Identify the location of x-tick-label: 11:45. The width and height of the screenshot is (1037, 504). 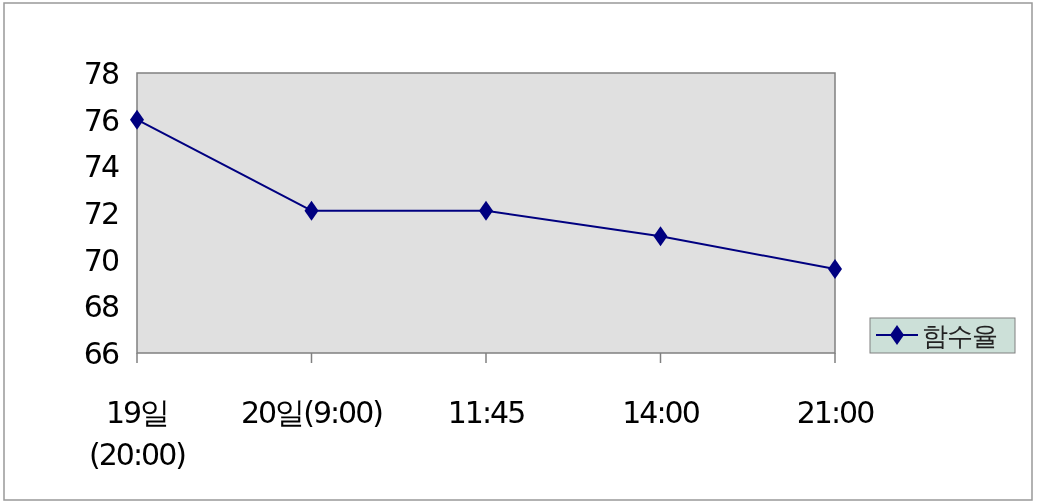
(486, 412).